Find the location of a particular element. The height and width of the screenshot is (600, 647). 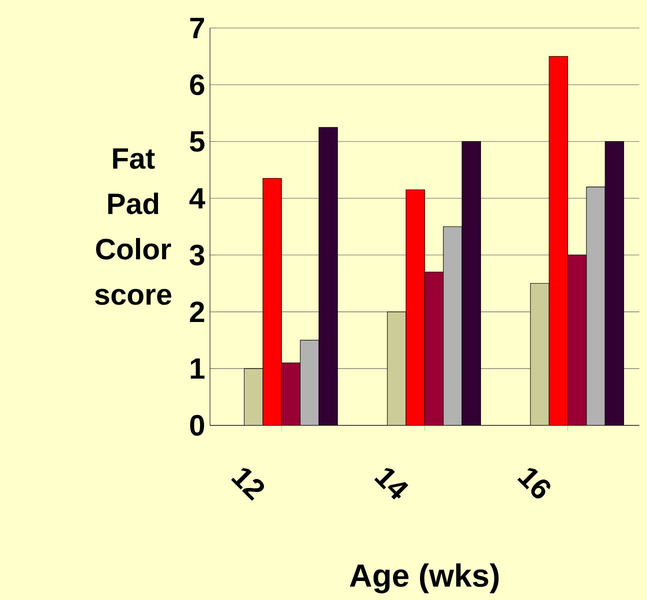

y-tick-label: 2 is located at coordinates (197, 312).